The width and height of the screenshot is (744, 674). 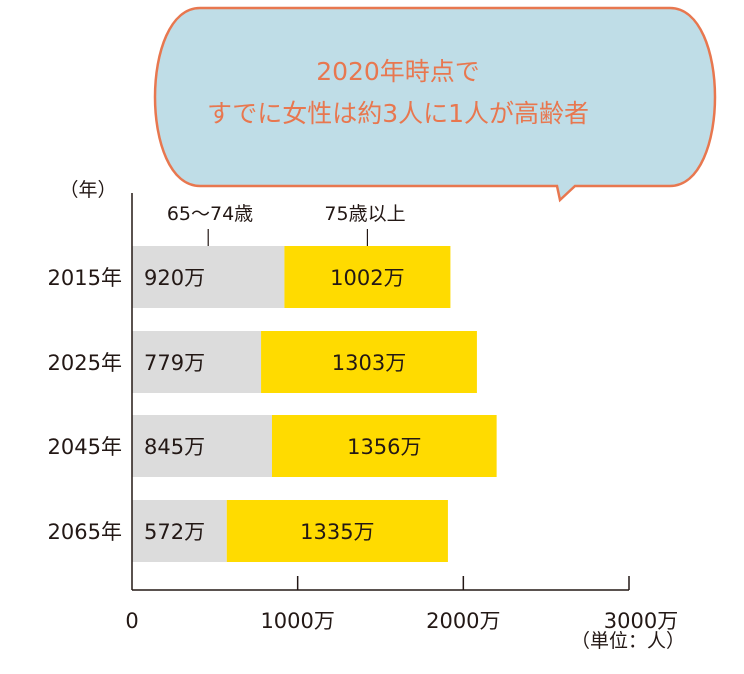 What do you see at coordinates (85, 447) in the screenshot?
I see `category-label: 2045年` at bounding box center [85, 447].